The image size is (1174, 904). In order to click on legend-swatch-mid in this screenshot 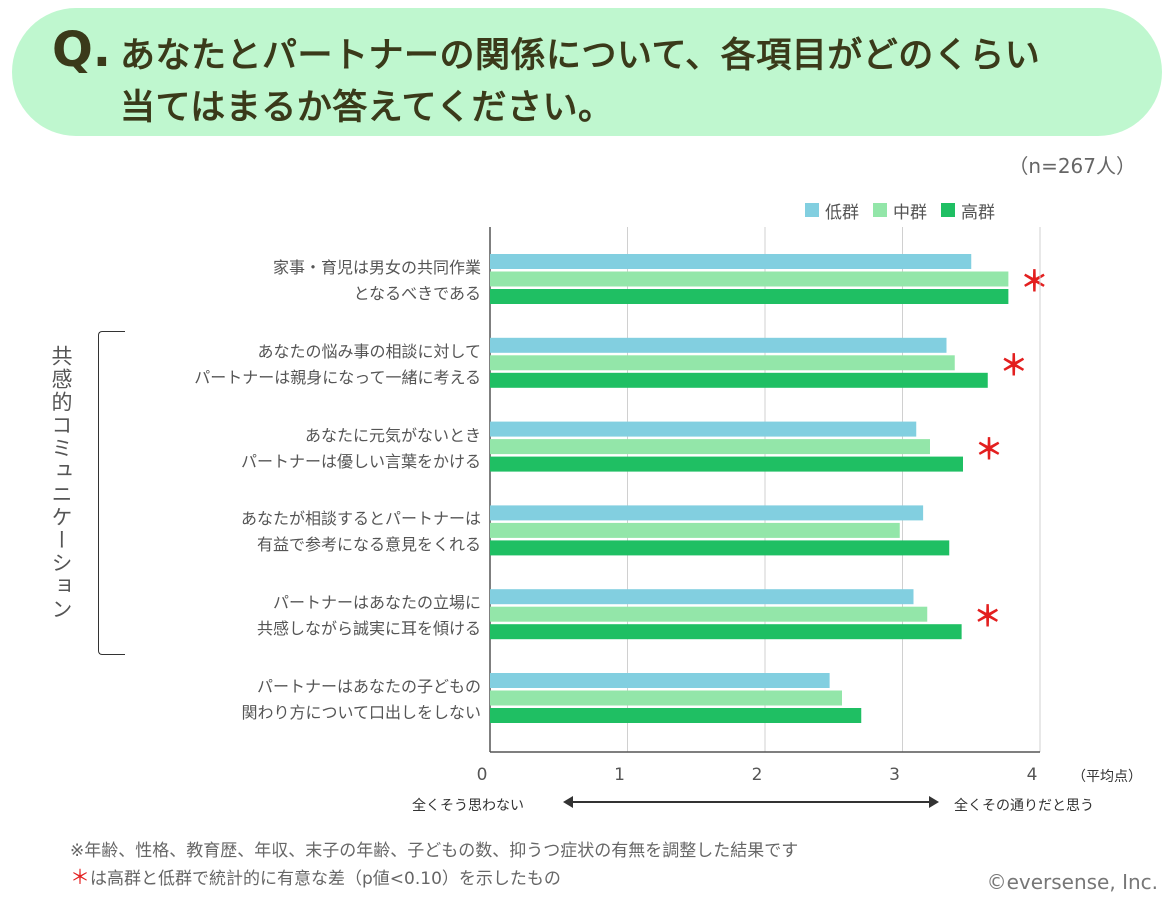, I will do `click(880, 210)`.